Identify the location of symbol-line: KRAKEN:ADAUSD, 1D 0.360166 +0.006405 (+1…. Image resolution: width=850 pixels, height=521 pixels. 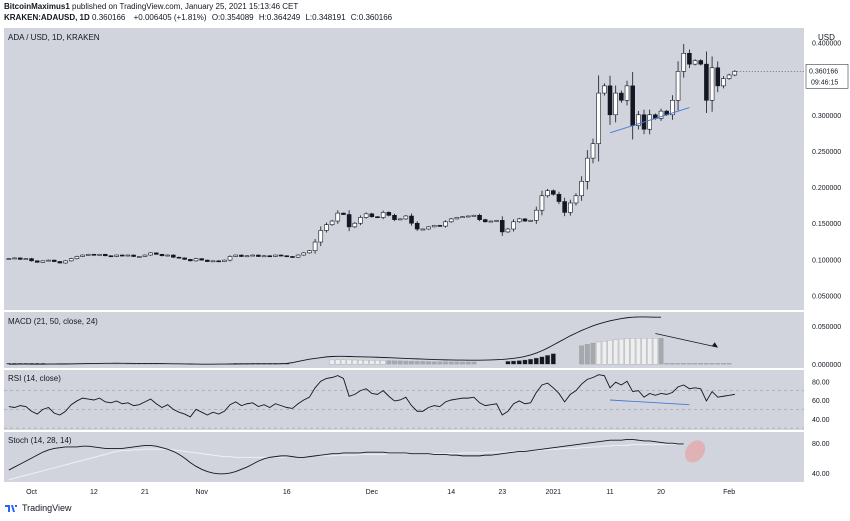
(199, 17).